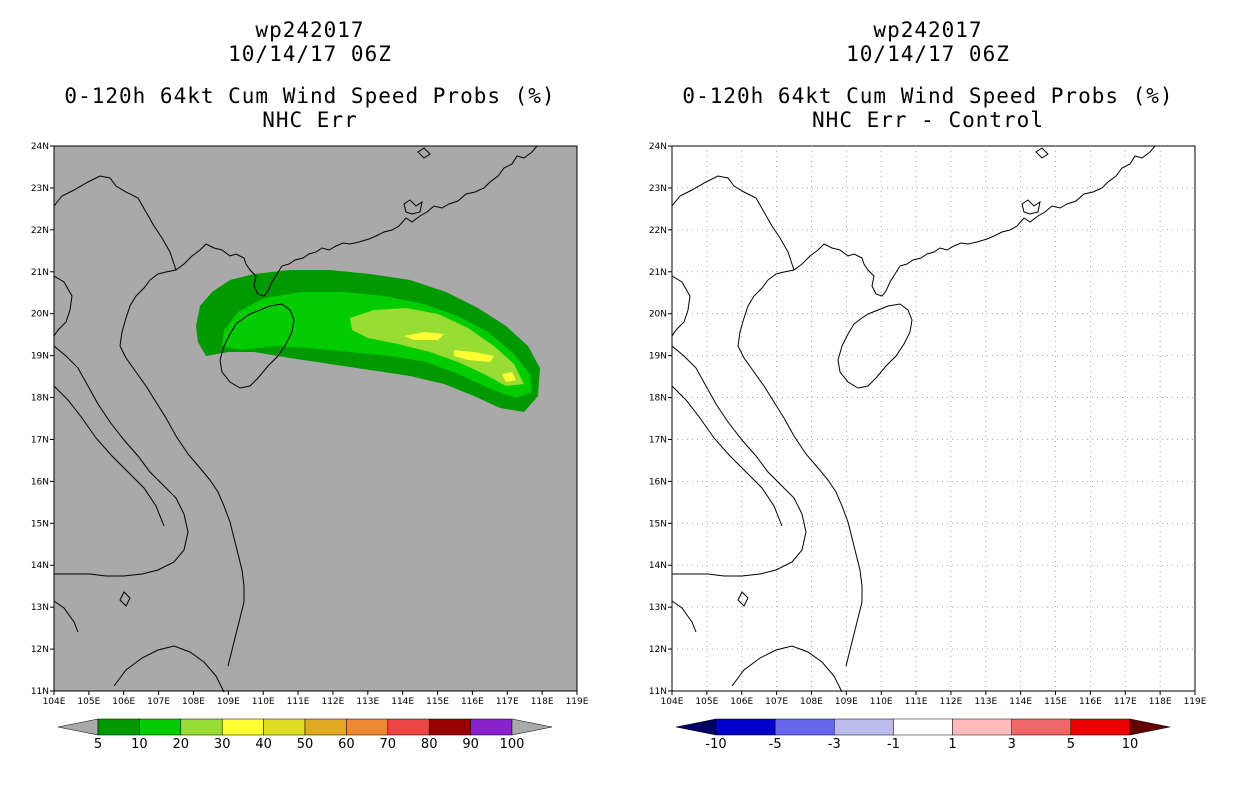 The height and width of the screenshot is (800, 1236). Describe the element at coordinates (181, 744) in the screenshot. I see `left-colorbar-label: 20` at that location.